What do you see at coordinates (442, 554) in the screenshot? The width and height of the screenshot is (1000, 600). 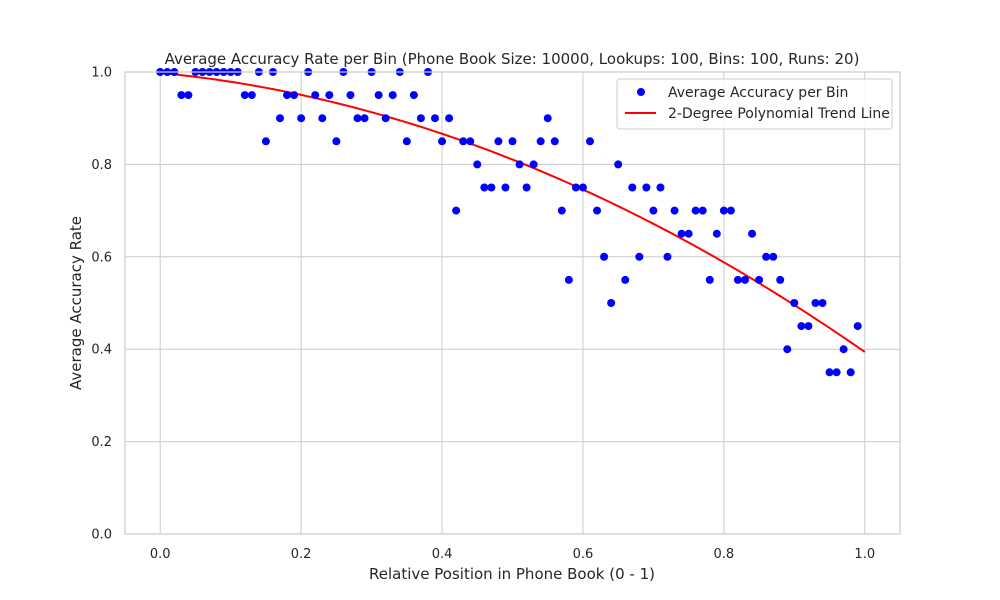 I see `x-tick-label: 0.4` at bounding box center [442, 554].